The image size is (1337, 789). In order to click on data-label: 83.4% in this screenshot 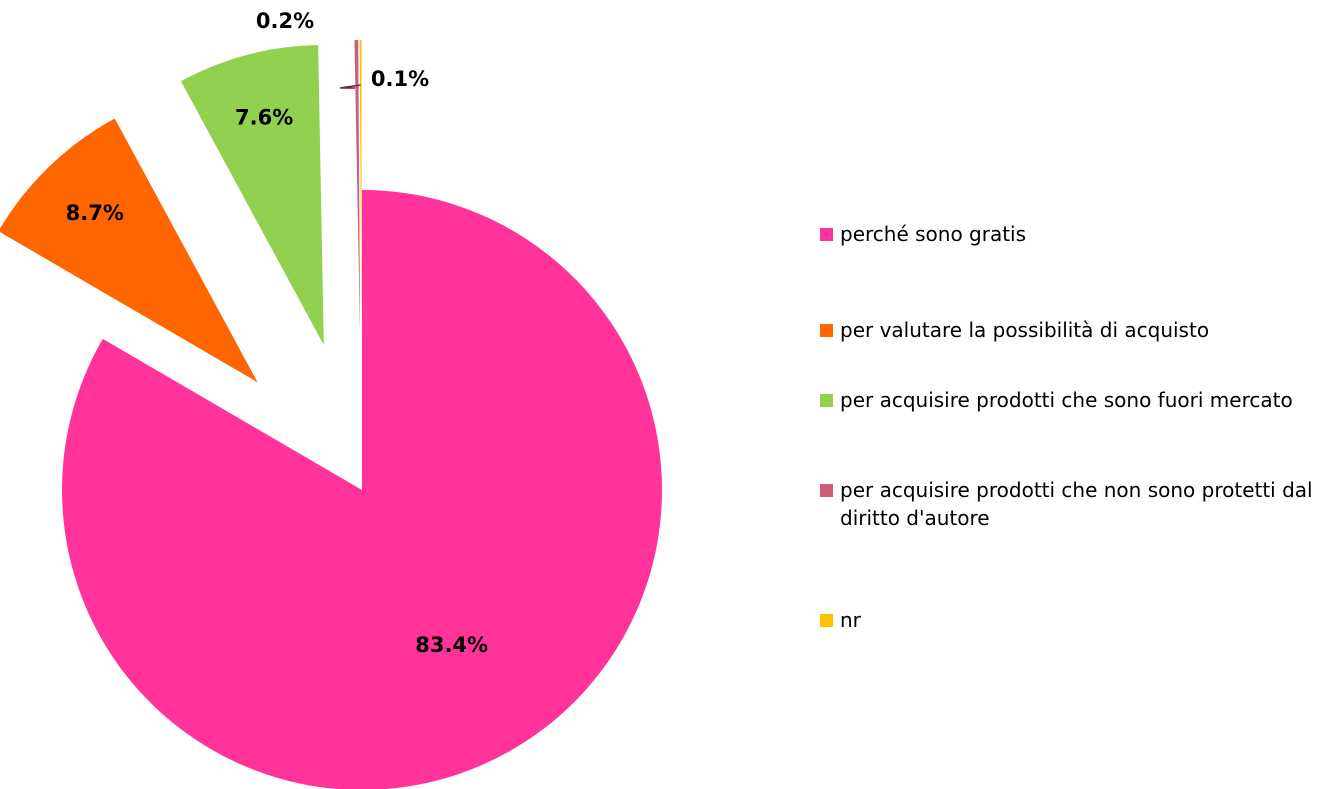, I will do `click(451, 645)`.